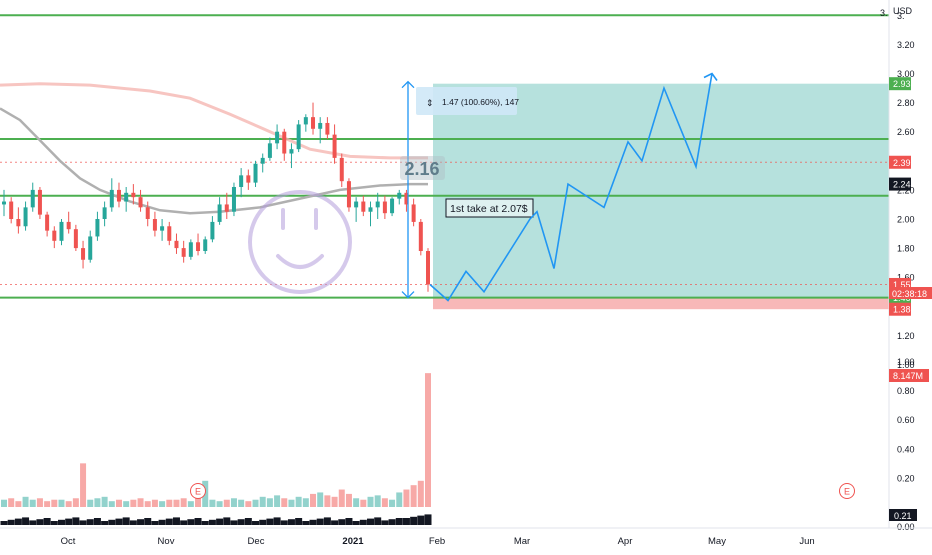  Describe the element at coordinates (906, 420) in the screenshot. I see `volume-axis: 0.80 0.60 0.40 0.20 1.00` at that location.